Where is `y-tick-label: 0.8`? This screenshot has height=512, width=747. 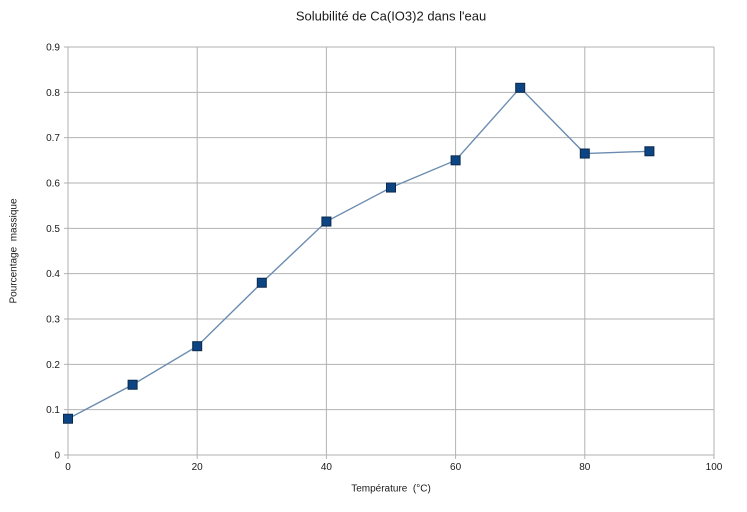
y-tick-label: 0.8 is located at coordinates (53, 93).